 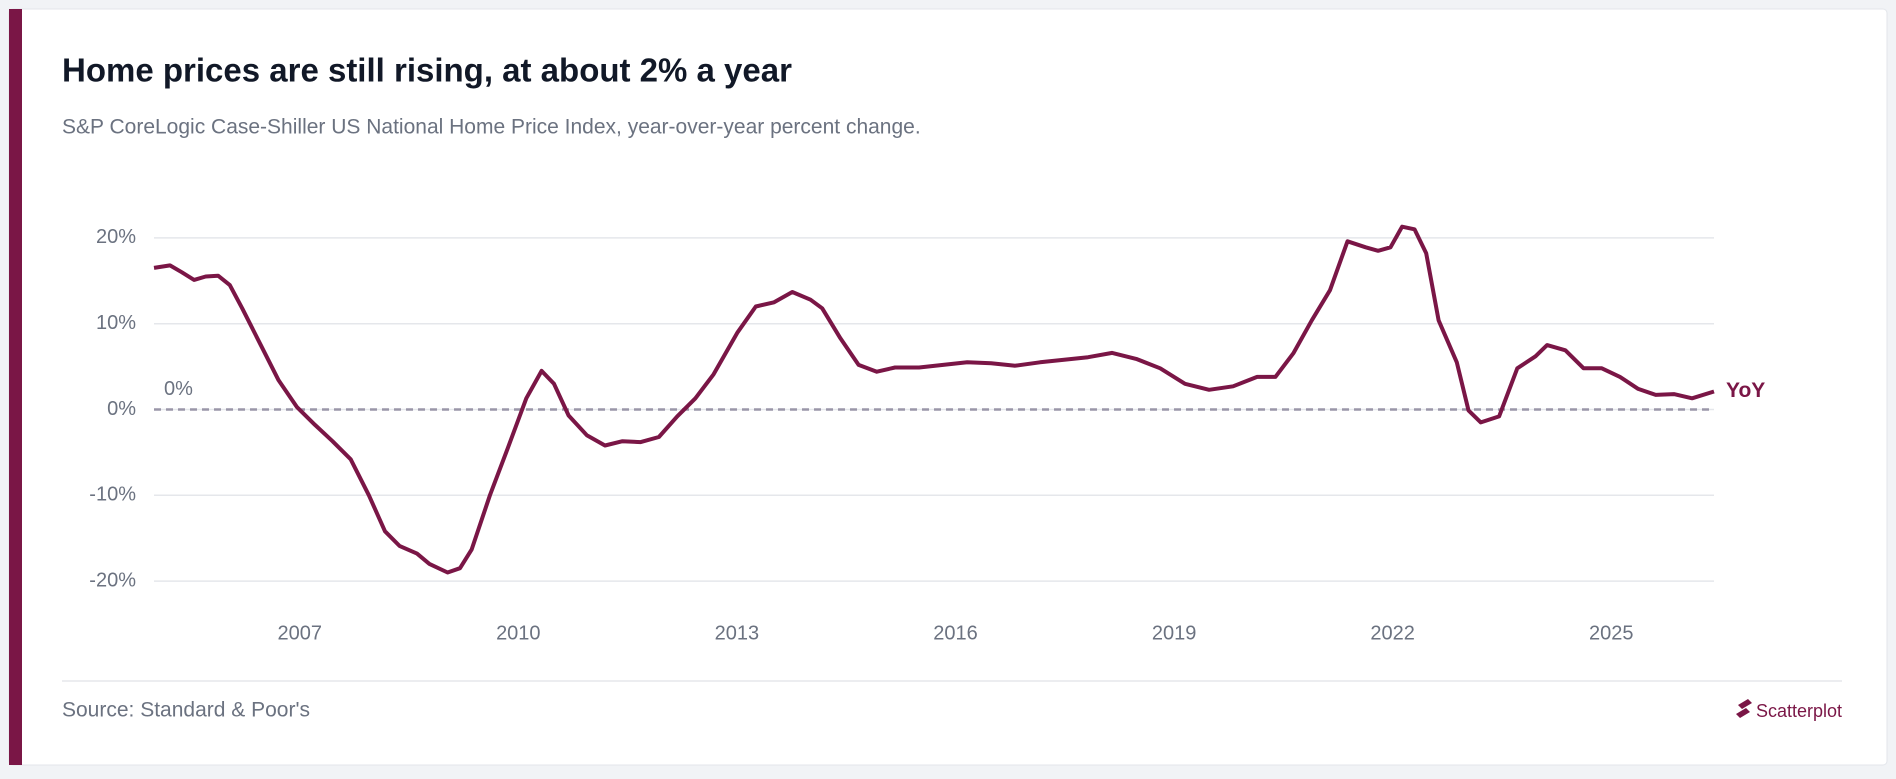 I want to click on brand-name: Scatterplot, so click(x=1799, y=711).